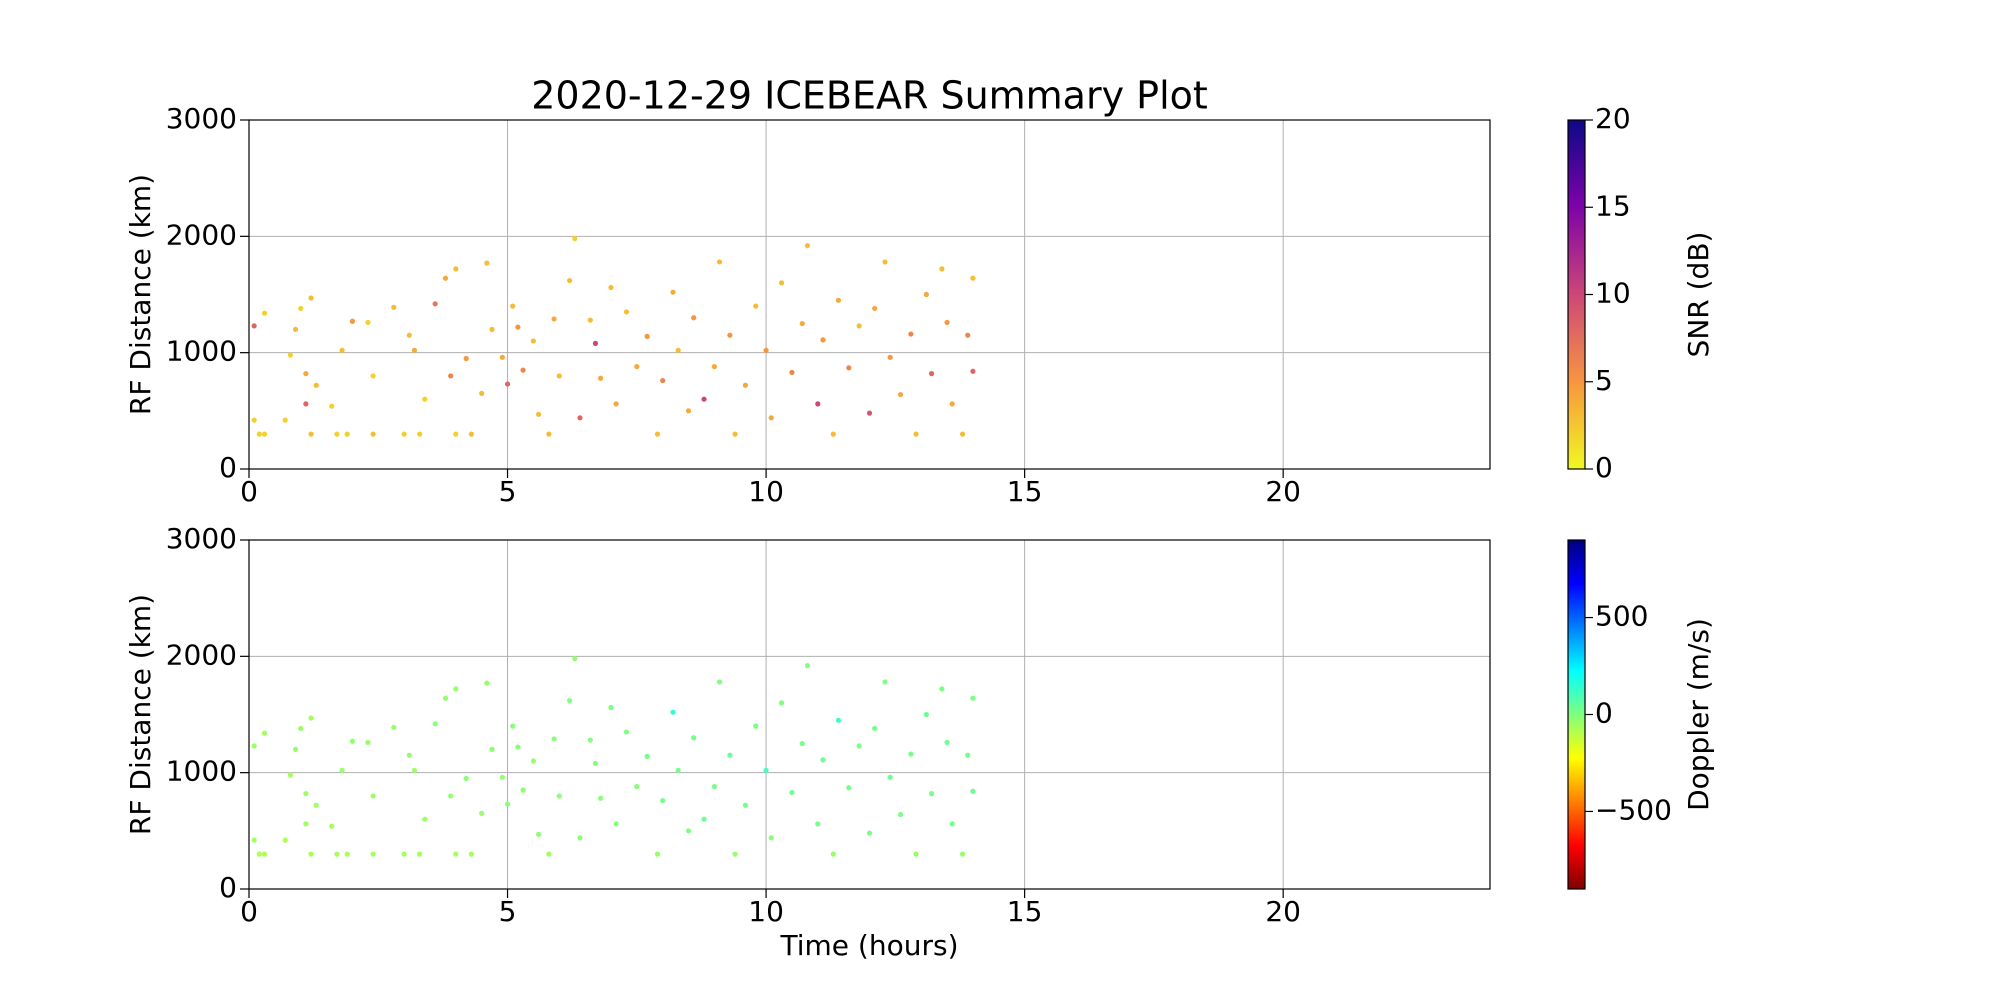 The height and width of the screenshot is (1000, 2000). Describe the element at coordinates (201, 538) in the screenshot. I see `y-tick-label: 3000` at that location.